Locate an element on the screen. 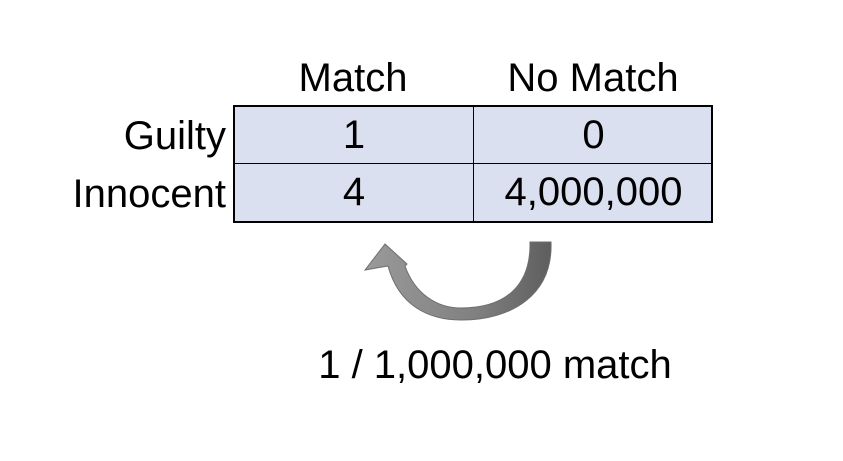 The image size is (843, 461). column-header-match: Match is located at coordinates (353, 78).